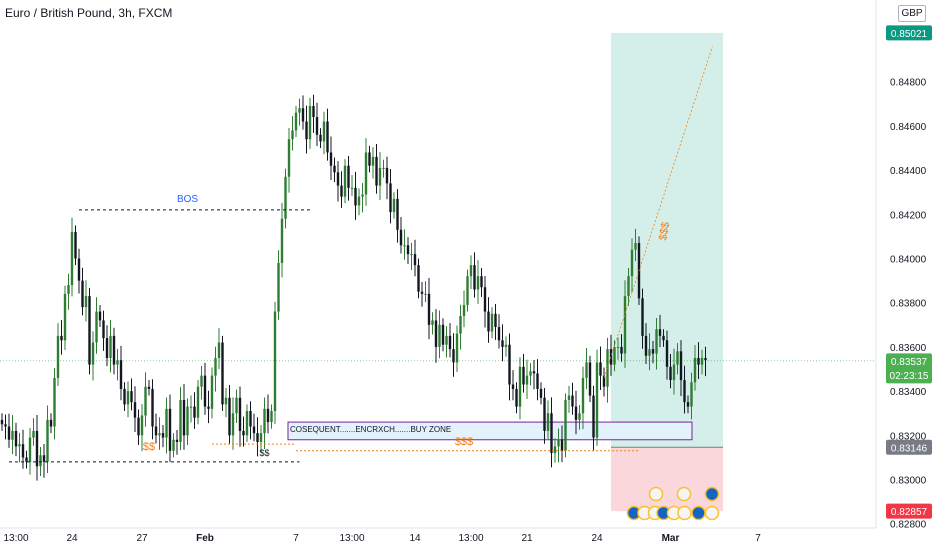  I want to click on currency-selector: GBP, so click(912, 13).